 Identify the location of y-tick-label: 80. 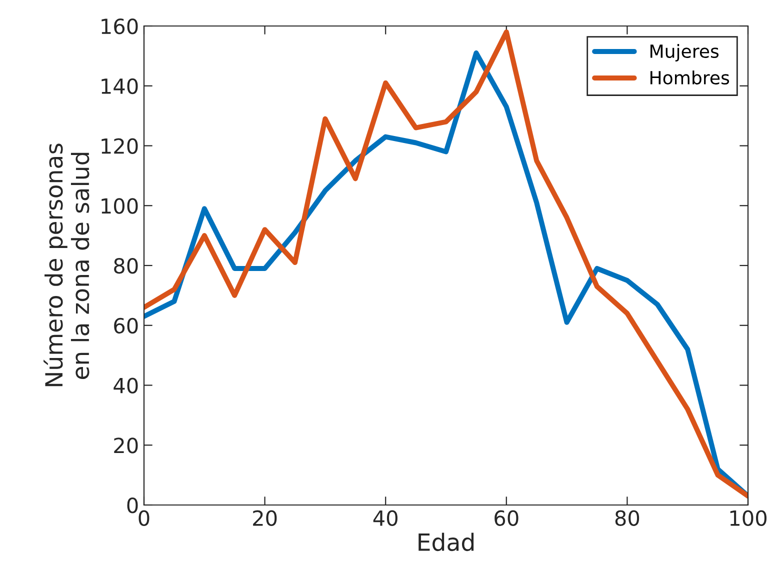
(126, 266).